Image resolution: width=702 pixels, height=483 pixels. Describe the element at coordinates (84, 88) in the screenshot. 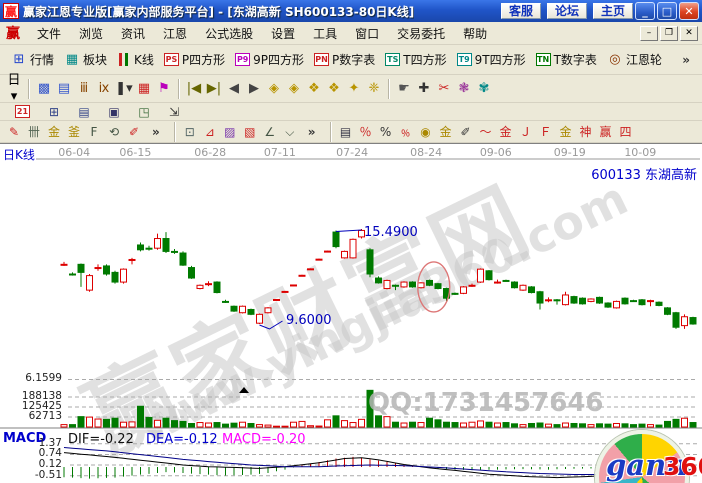

I see `bars3-icon: ⅲ` at that location.